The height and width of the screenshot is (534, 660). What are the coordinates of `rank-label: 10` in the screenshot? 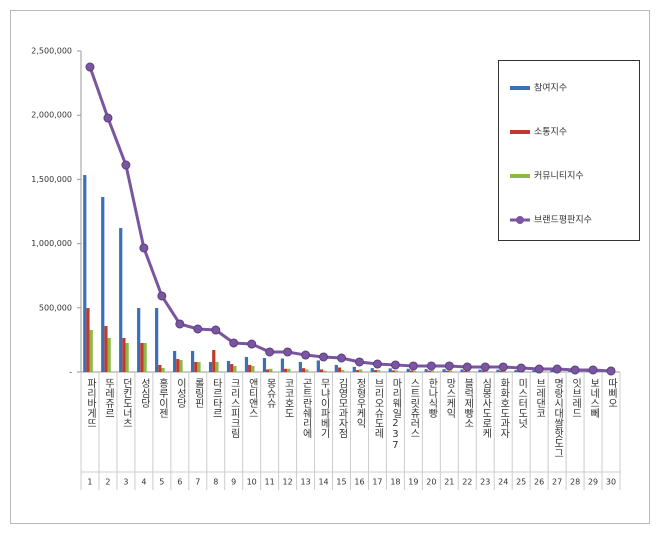 It's located at (252, 482).